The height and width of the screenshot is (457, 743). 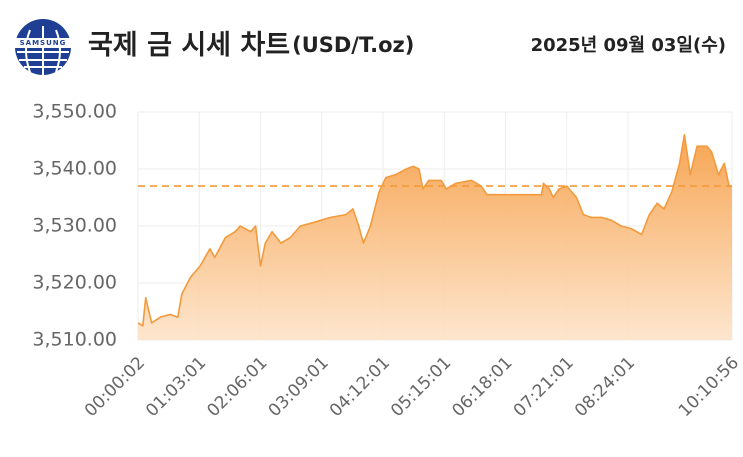 I want to click on x-tick-label: 10:10:56, so click(x=709, y=387).